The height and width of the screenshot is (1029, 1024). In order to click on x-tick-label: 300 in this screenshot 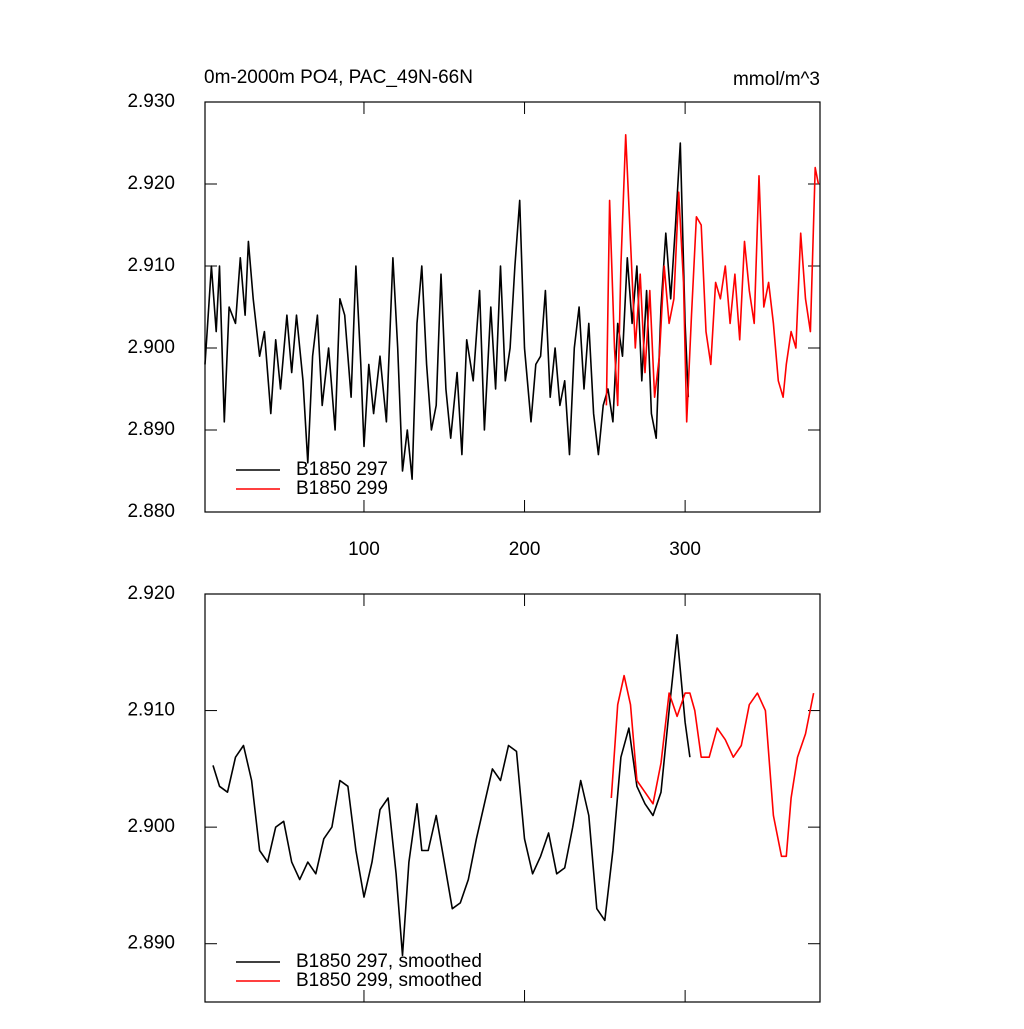, I will do `click(685, 549)`.